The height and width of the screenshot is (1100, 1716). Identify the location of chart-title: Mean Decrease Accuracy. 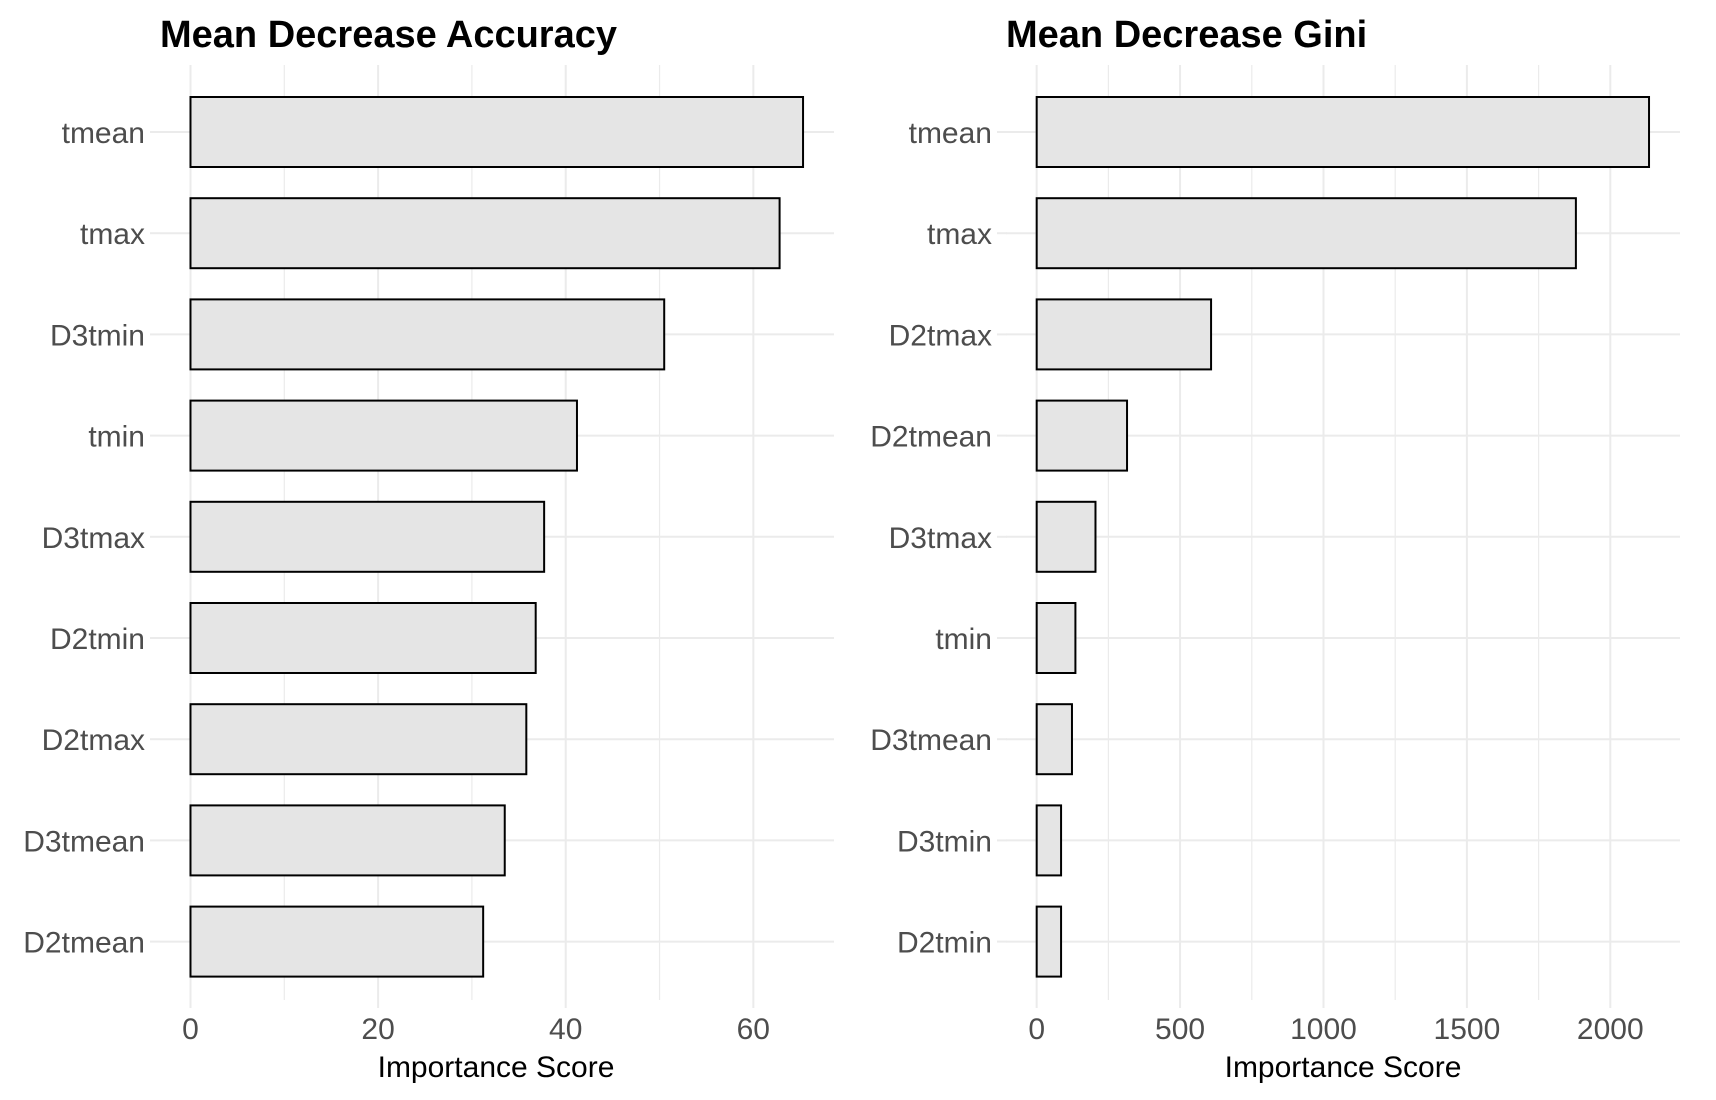
(388, 35).